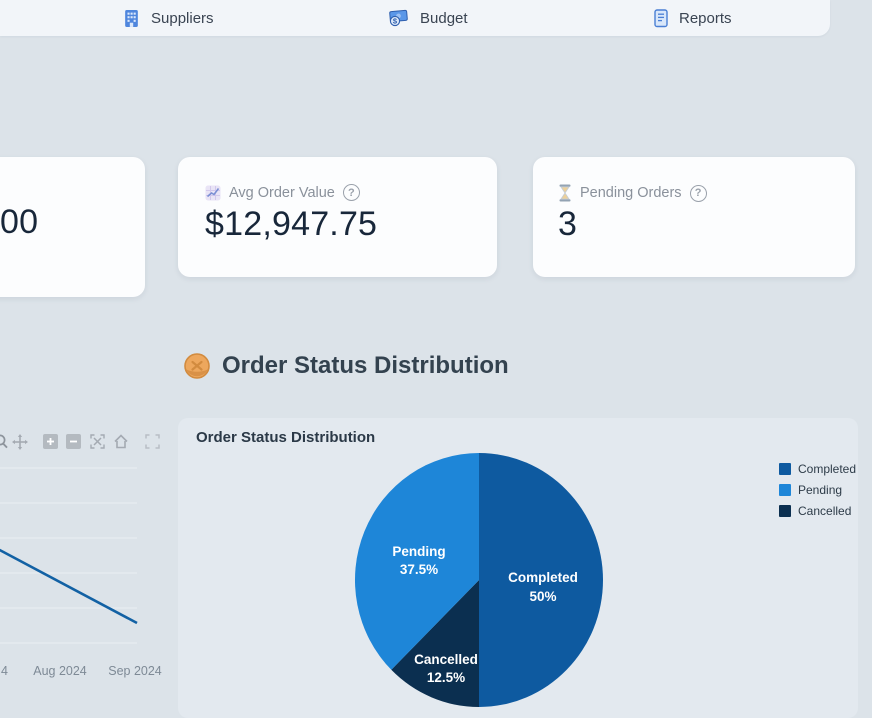 The width and height of the screenshot is (872, 718). Describe the element at coordinates (72, 227) in the screenshot. I see `kpi-card-partial-left: 00` at that location.